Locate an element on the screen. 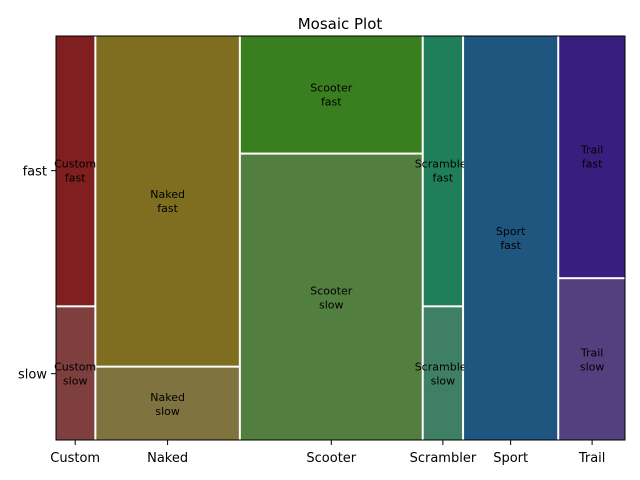  tile-custom-fast is located at coordinates (75, 171).